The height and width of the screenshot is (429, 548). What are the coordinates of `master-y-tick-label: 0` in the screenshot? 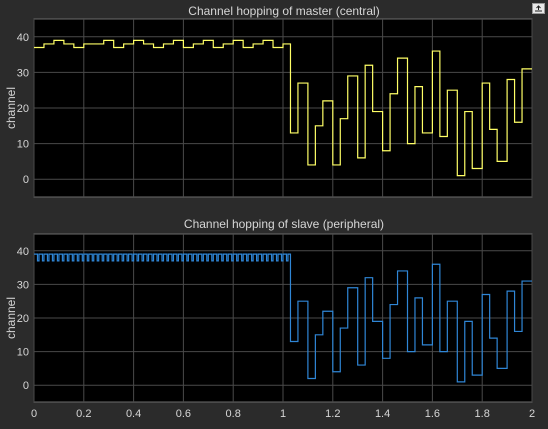 It's located at (26, 180).